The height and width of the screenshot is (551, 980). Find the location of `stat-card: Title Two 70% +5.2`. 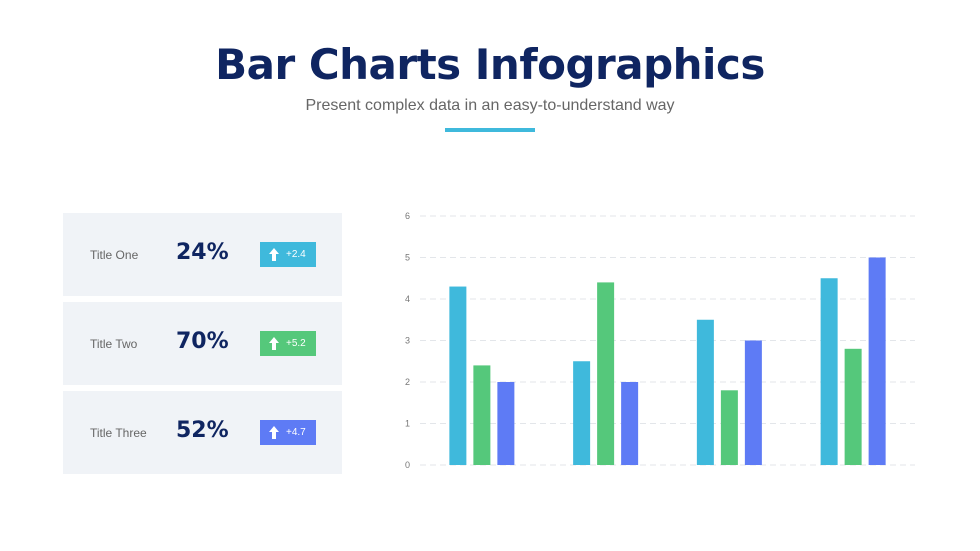

stat-card: Title Two 70% +5.2 is located at coordinates (202, 343).